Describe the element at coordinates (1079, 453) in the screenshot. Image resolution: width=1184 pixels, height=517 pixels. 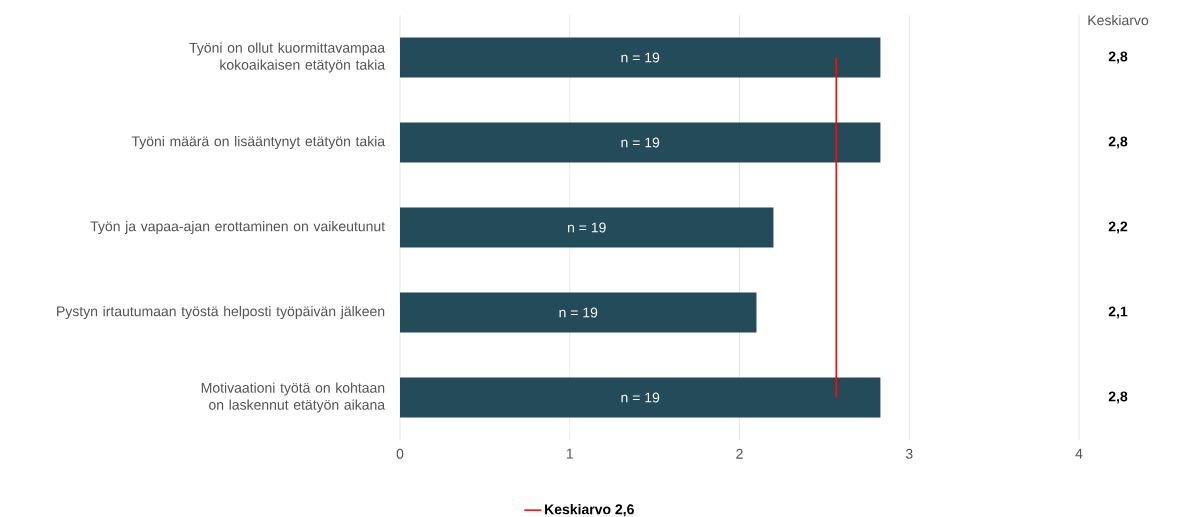
I see `x-tick-label: 4` at that location.